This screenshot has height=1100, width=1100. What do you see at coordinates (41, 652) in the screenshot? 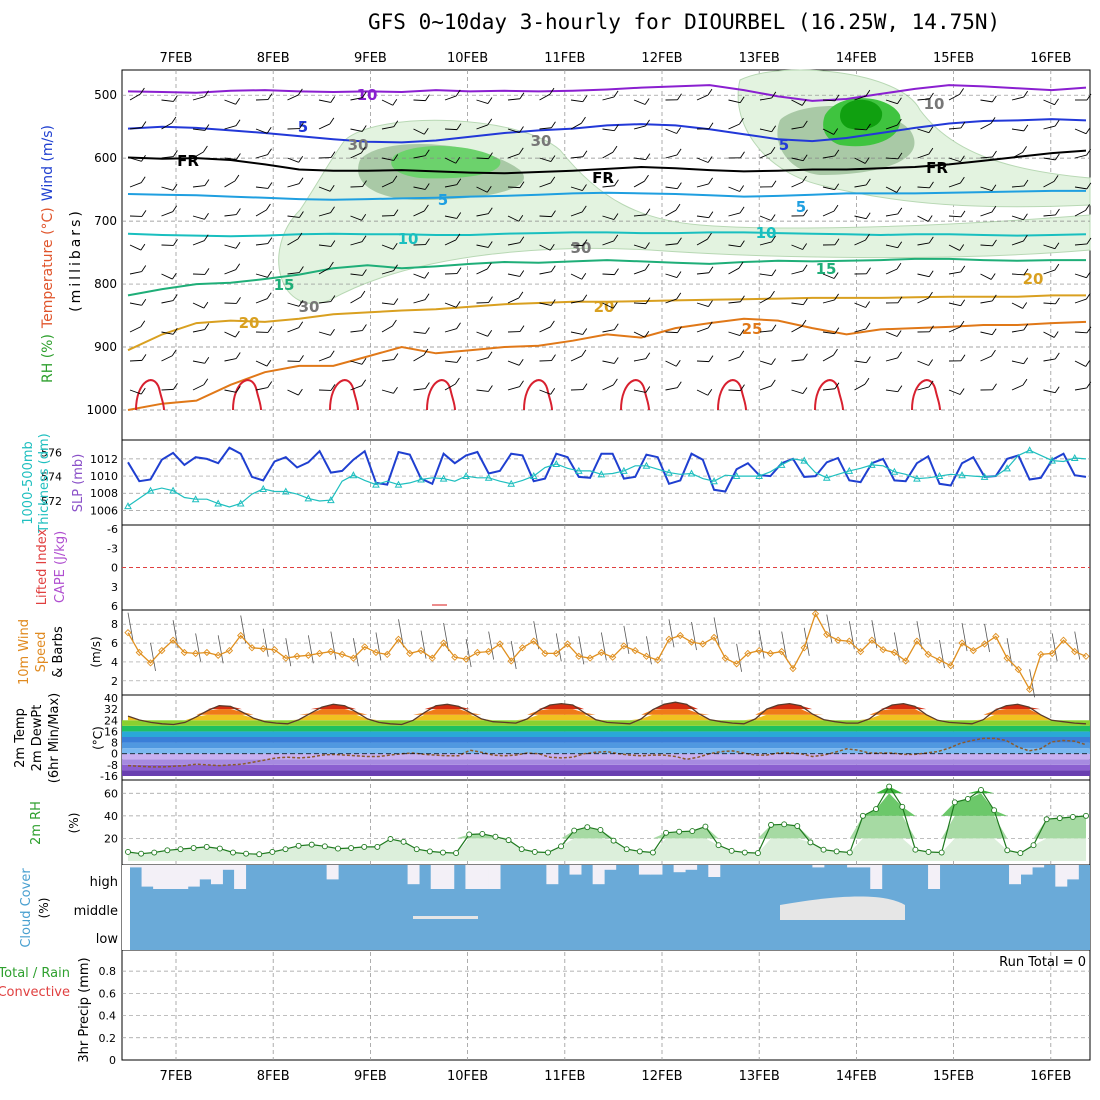
I see `wind-label-1: Speed` at bounding box center [41, 652].